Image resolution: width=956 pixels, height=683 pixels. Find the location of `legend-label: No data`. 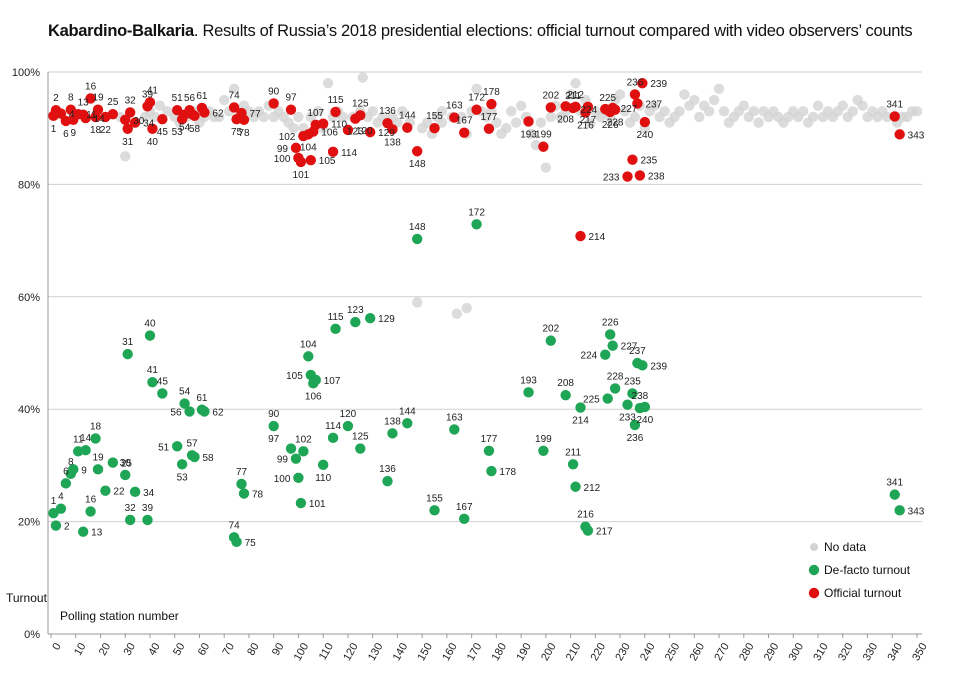

legend-label: No data is located at coordinates (845, 547).